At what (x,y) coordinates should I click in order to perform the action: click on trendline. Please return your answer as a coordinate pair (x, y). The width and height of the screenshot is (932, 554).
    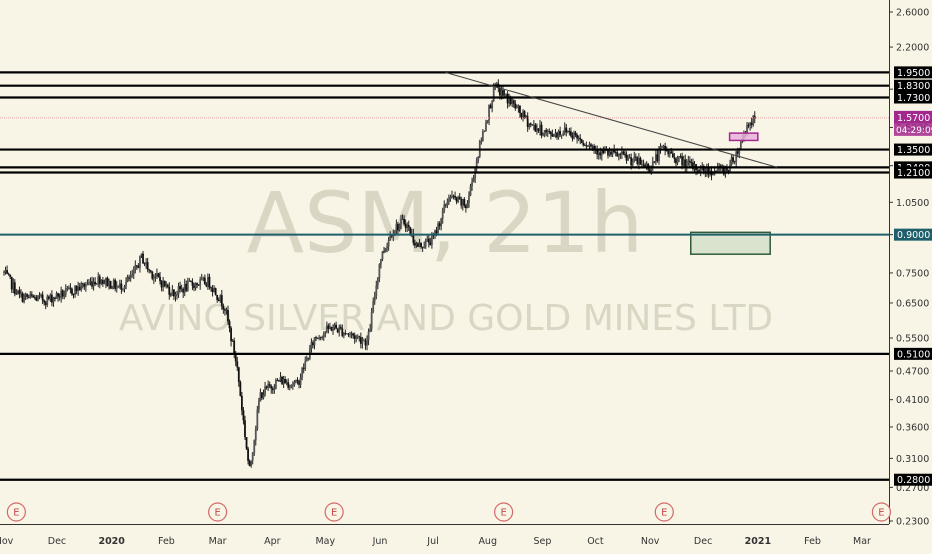
    Looking at the image, I should click on (611, 119).